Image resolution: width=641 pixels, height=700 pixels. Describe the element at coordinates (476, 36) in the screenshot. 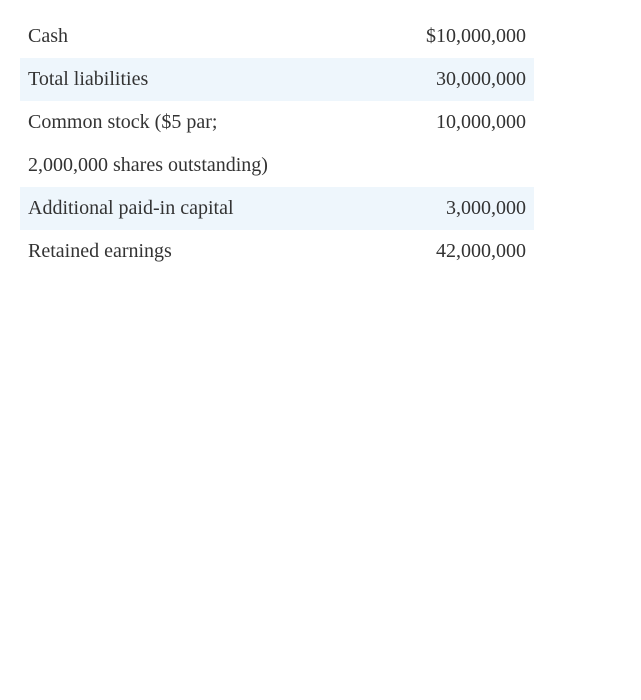

I see `row-value: $10,000,000` at that location.